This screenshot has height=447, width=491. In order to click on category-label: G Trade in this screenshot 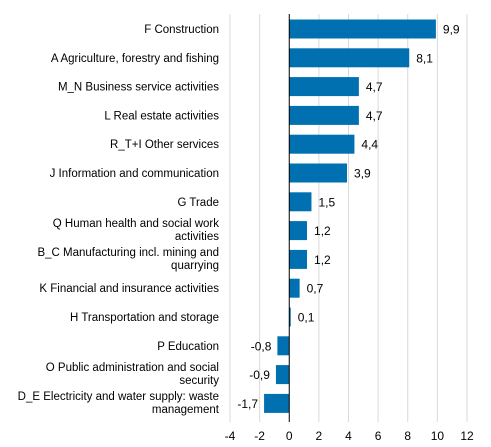, I will do `click(198, 203)`.